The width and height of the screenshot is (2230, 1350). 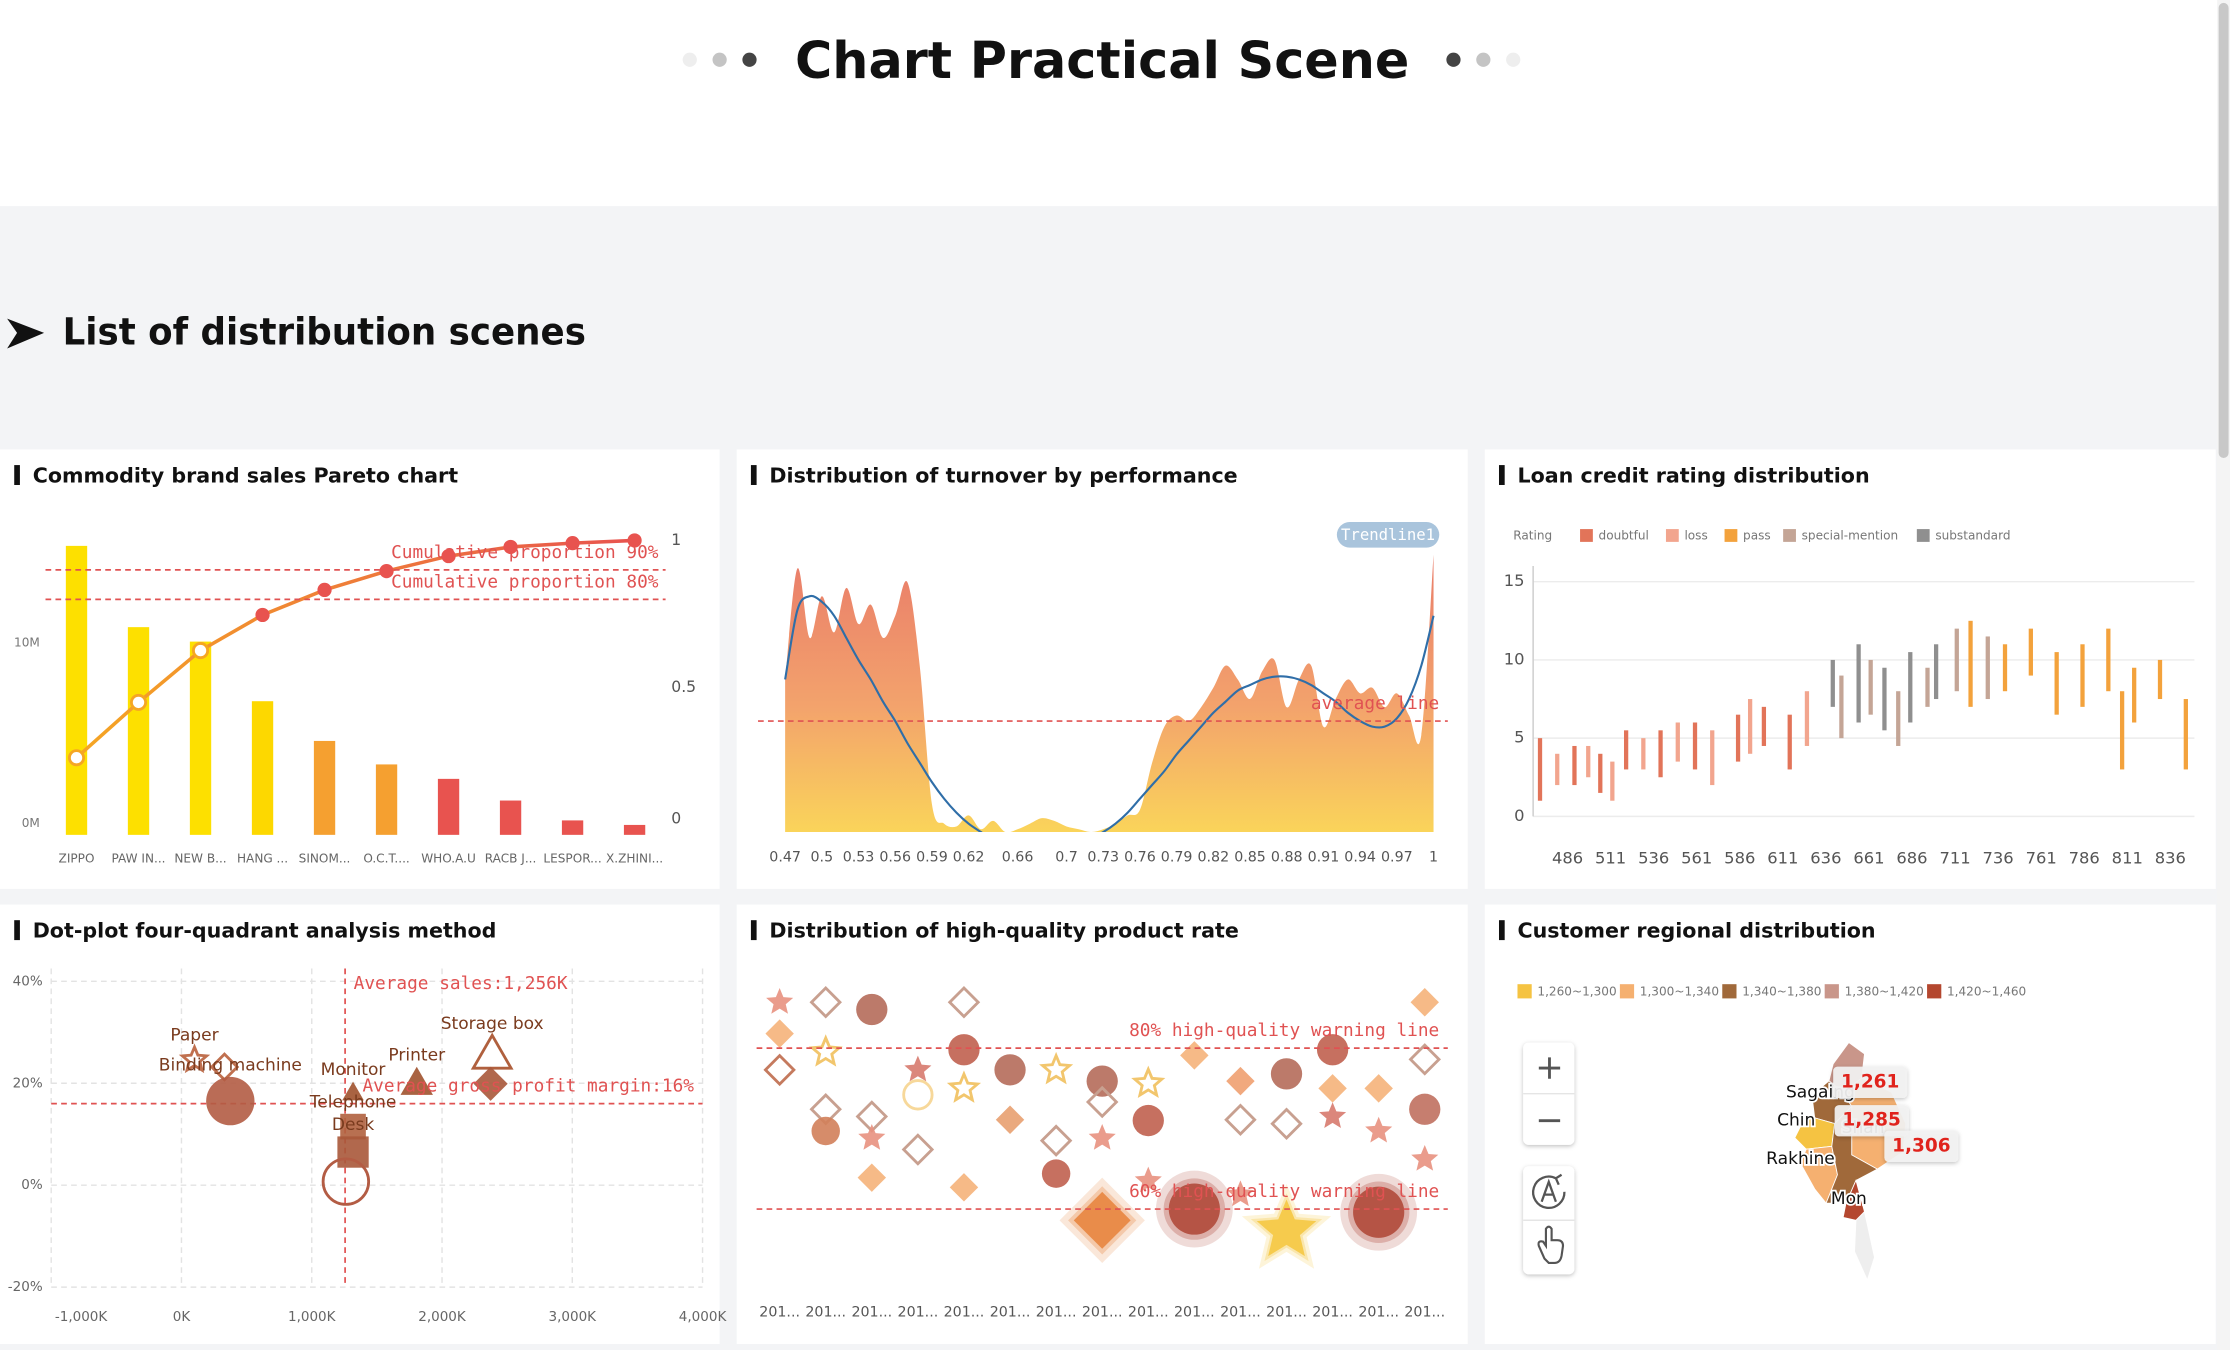 What do you see at coordinates (1501, 475) in the screenshot?
I see `panel-title-bar` at bounding box center [1501, 475].